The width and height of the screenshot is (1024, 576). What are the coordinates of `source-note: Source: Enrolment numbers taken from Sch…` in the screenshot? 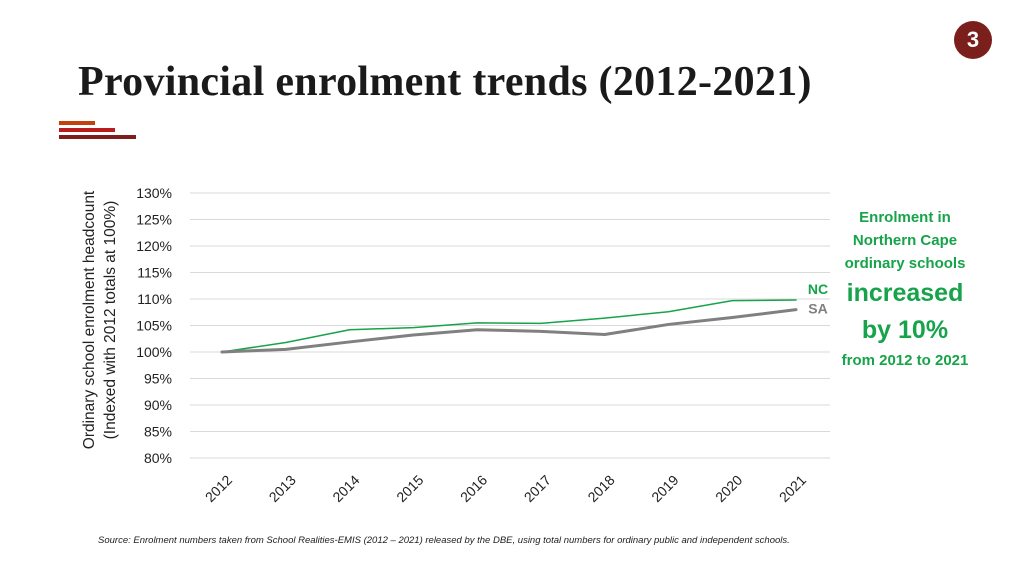 It's located at (444, 540).